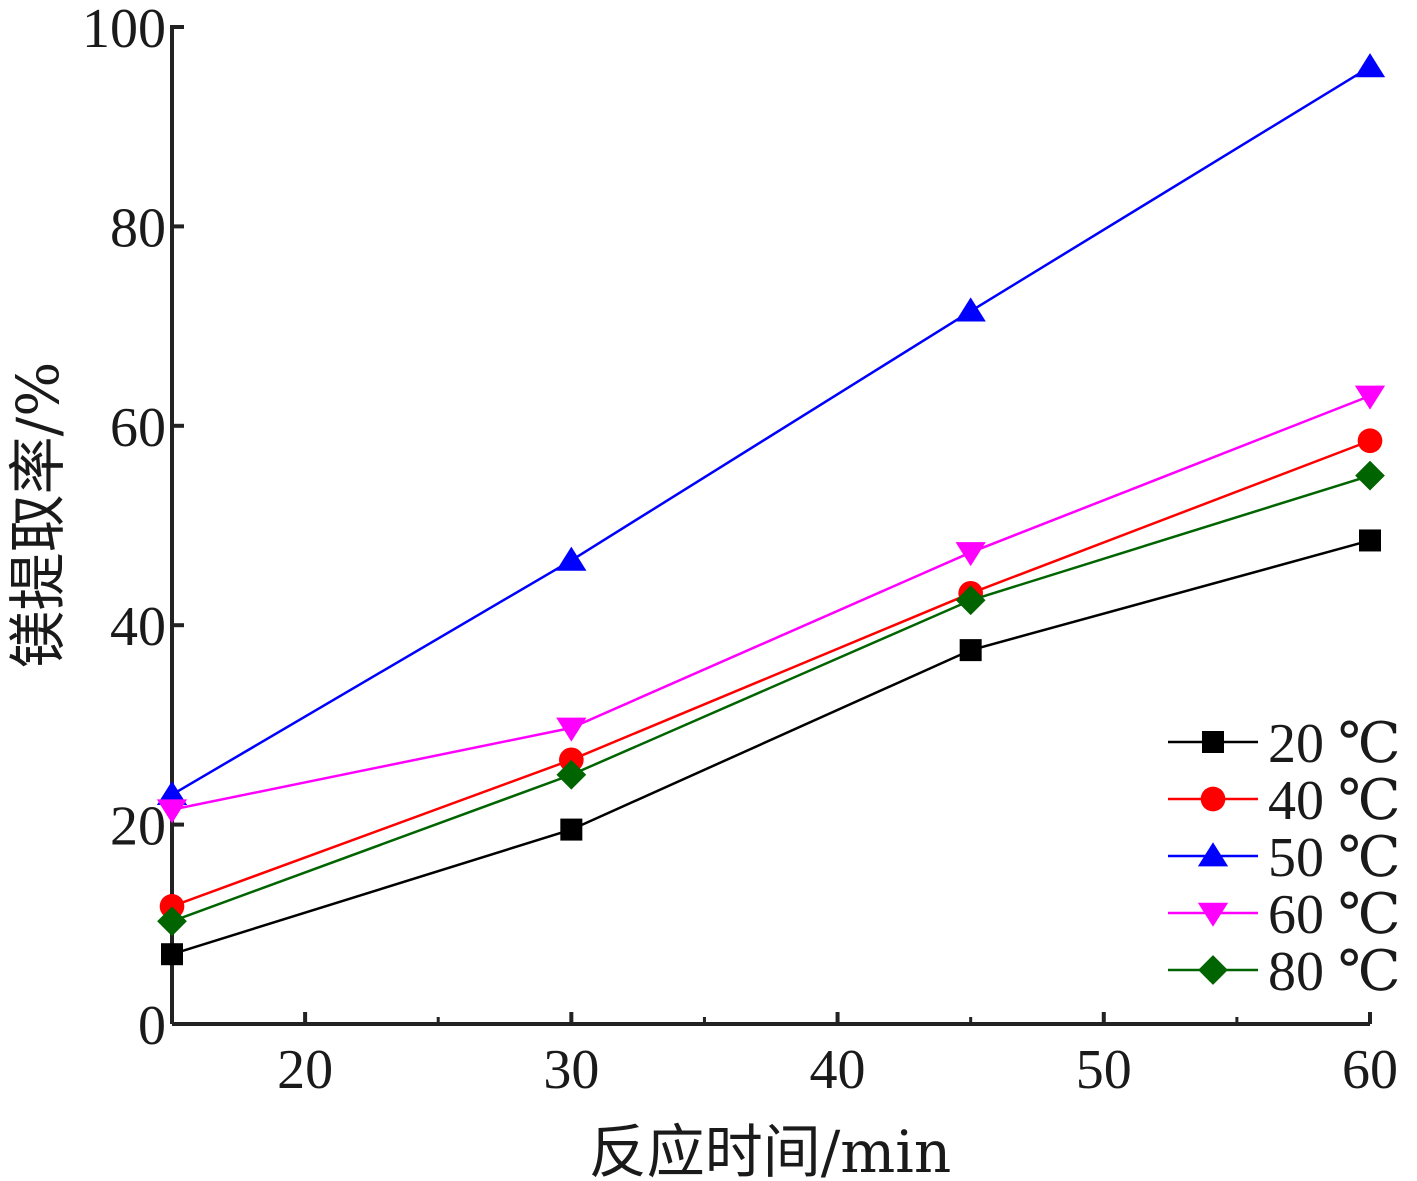 This screenshot has width=1417, height=1181. I want to click on legend-item: 50 ℃, so click(1284, 858).